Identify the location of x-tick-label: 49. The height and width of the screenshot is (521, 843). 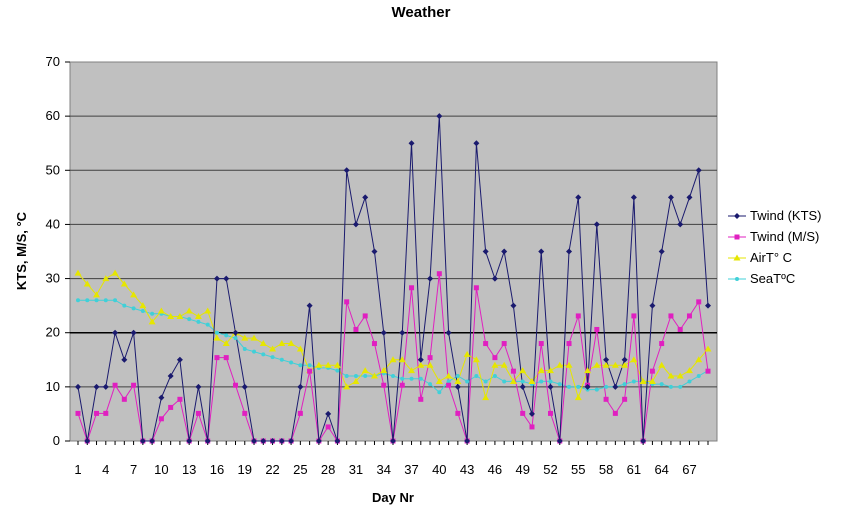
(522, 469).